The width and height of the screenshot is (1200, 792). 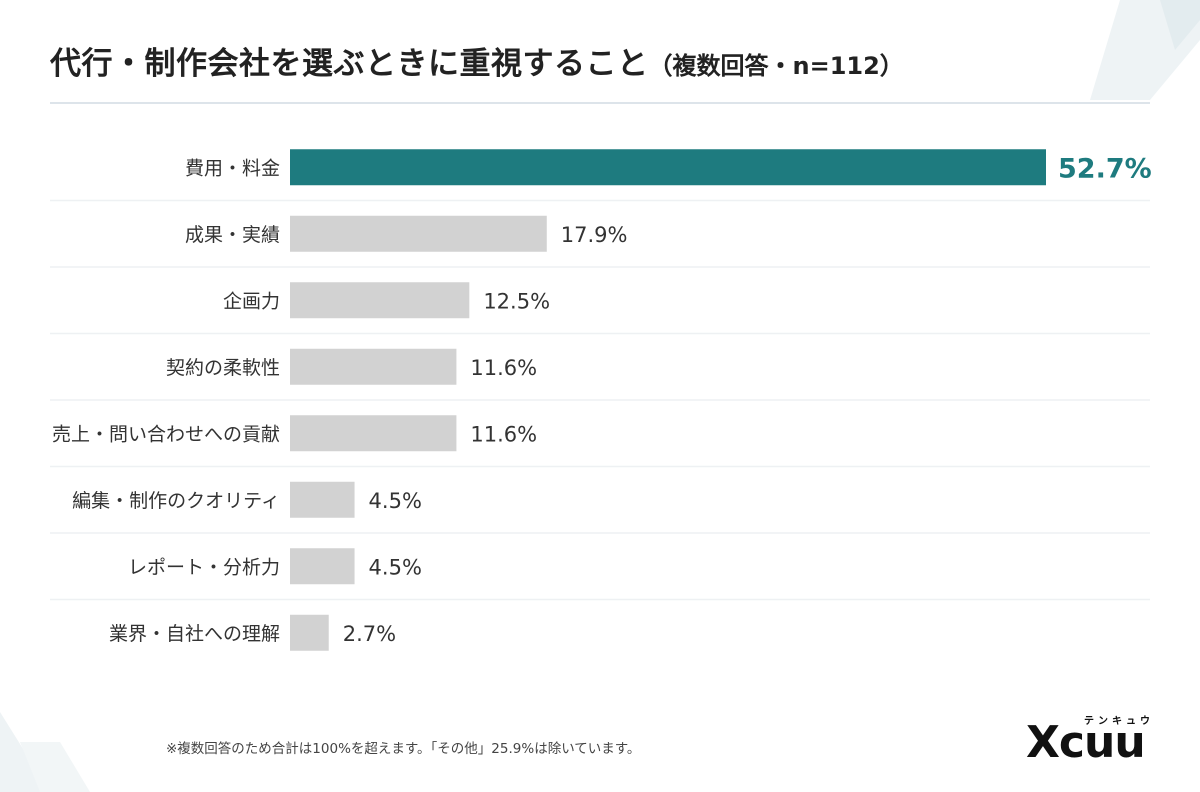 I want to click on category-label: 編集・制作のクオリティ, so click(x=176, y=501).